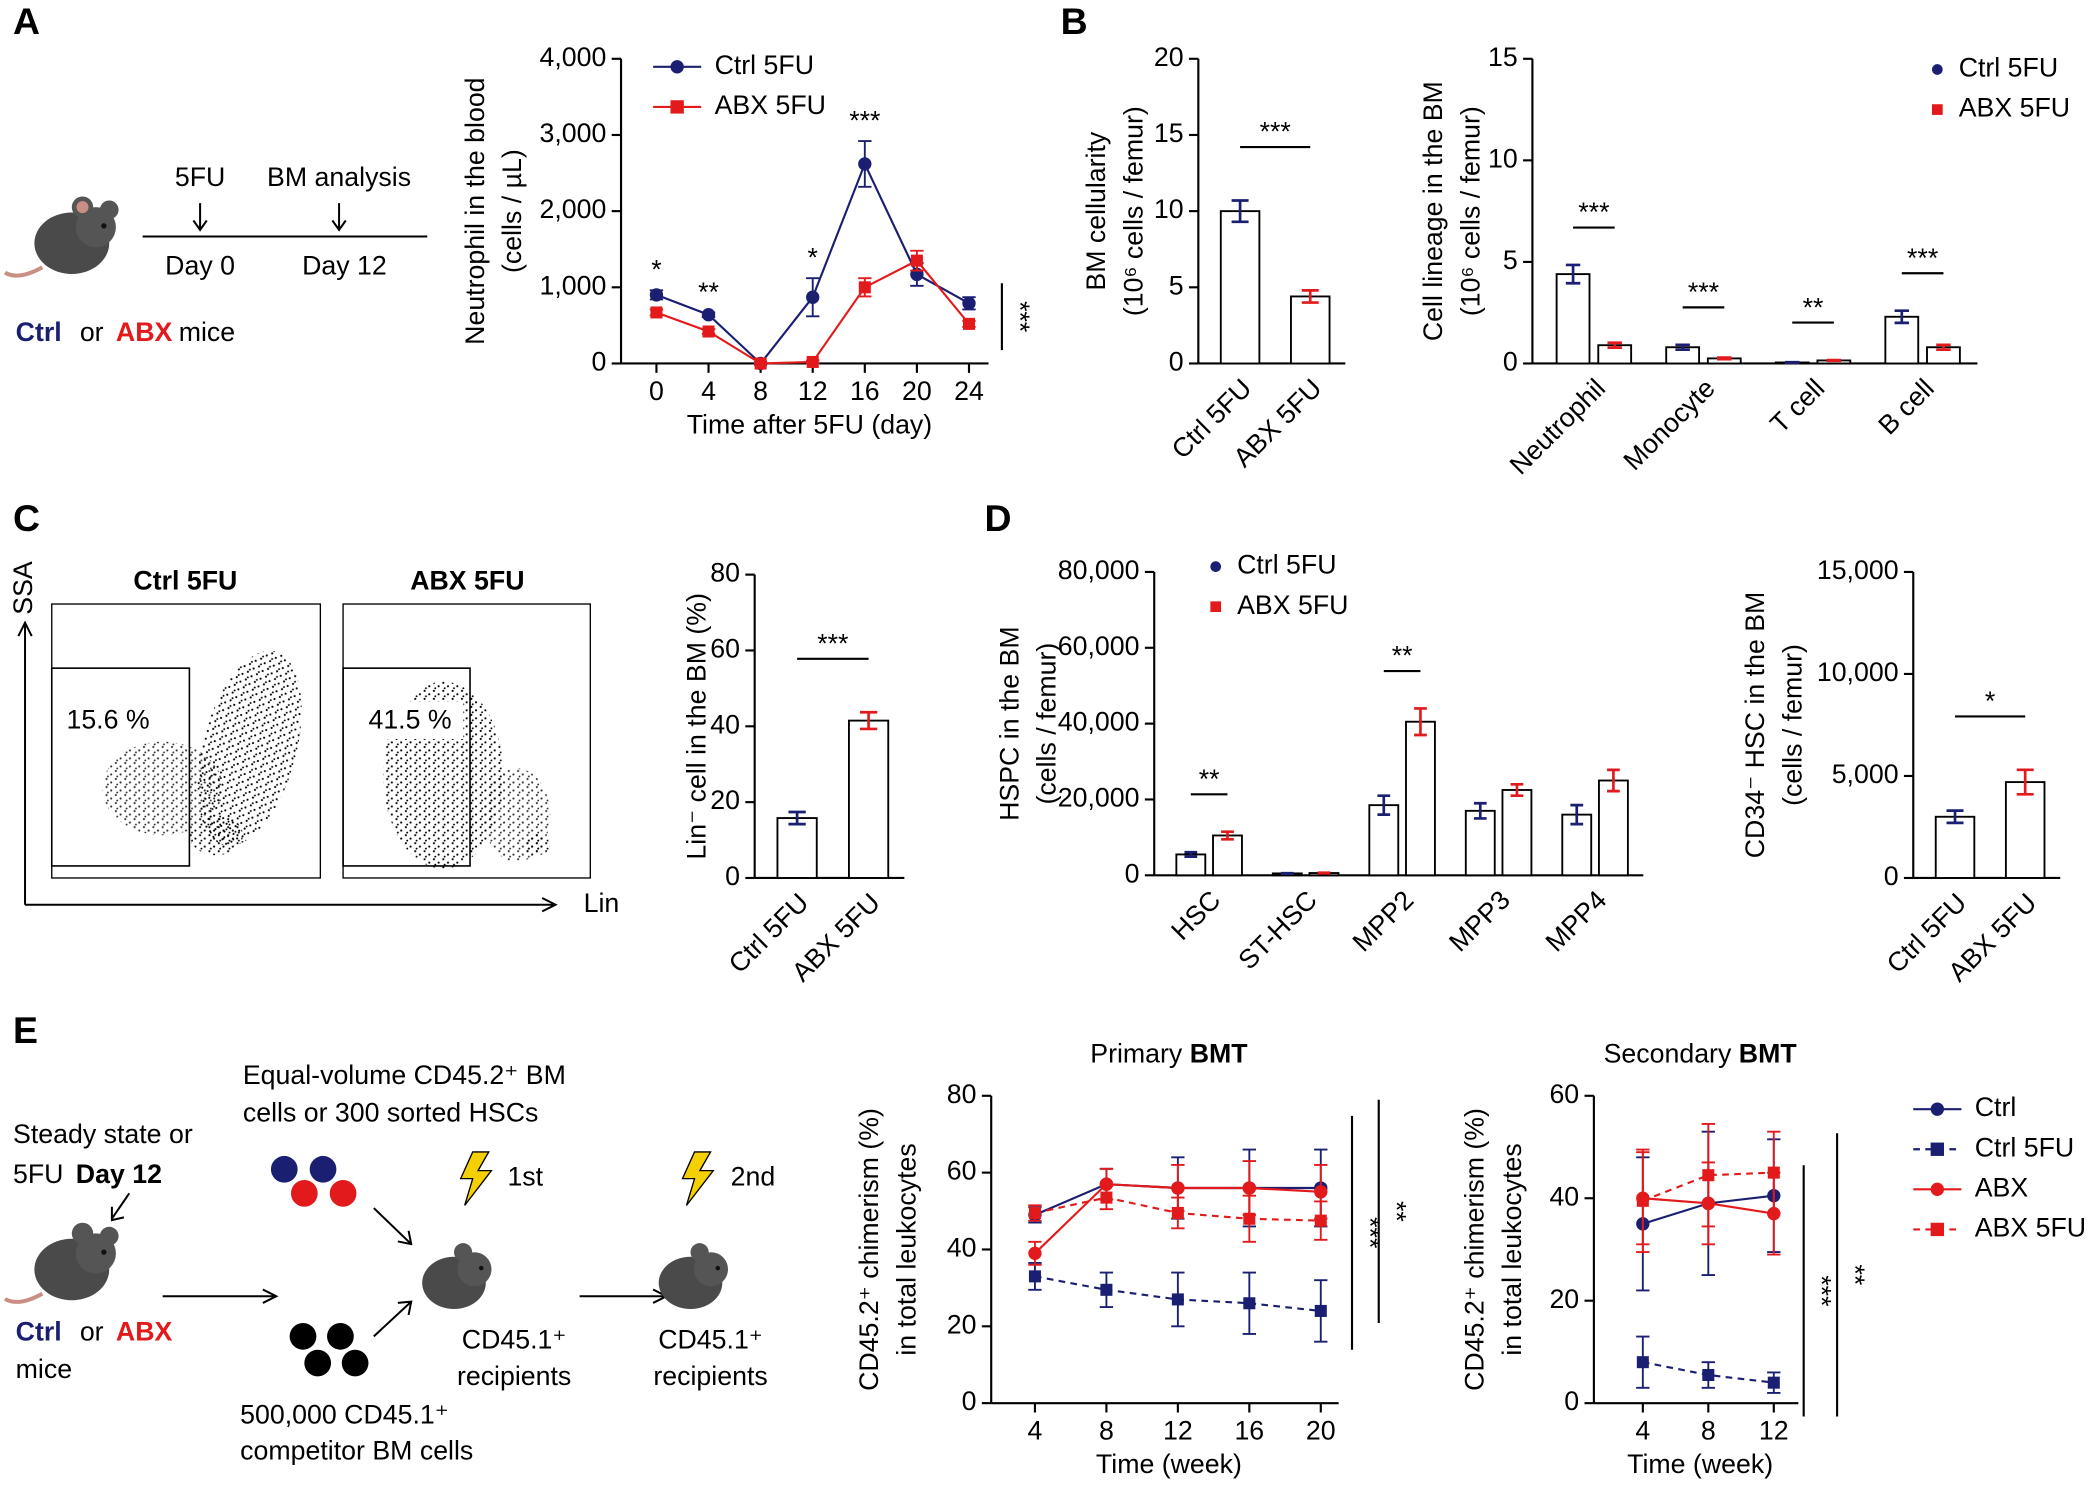 The height and width of the screenshot is (1486, 2100). Describe the element at coordinates (344, 265) in the screenshot. I see `day-label: Day 12` at that location.